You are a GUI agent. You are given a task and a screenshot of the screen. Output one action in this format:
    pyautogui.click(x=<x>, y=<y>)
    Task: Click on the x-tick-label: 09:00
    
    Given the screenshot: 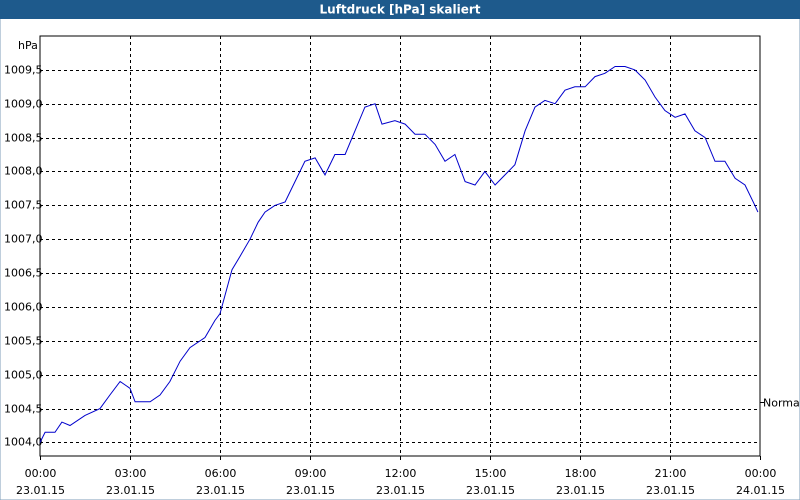 What is the action you would take?
    pyautogui.click(x=311, y=473)
    